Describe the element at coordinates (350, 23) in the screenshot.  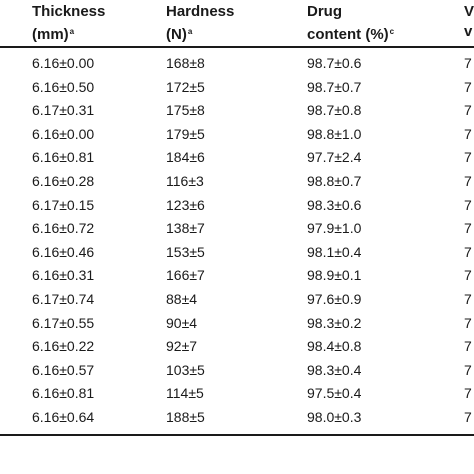
I see `header-drug-content: Drug content (%)c` at that location.